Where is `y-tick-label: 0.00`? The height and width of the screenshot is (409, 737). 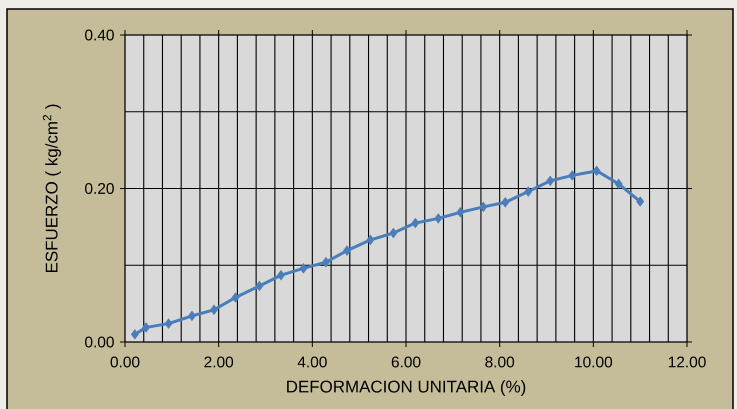 y-tick-label: 0.00 is located at coordinates (99, 342).